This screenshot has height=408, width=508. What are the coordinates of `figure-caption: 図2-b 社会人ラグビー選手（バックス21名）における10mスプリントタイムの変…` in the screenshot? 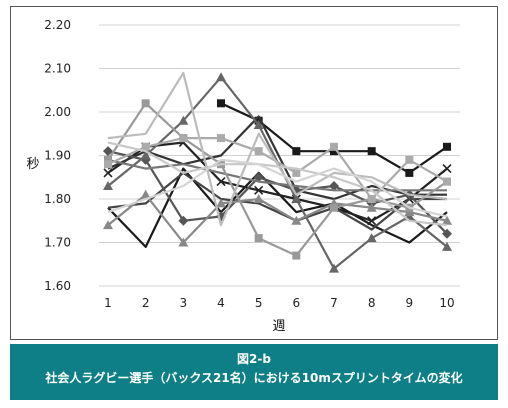 It's located at (254, 372).